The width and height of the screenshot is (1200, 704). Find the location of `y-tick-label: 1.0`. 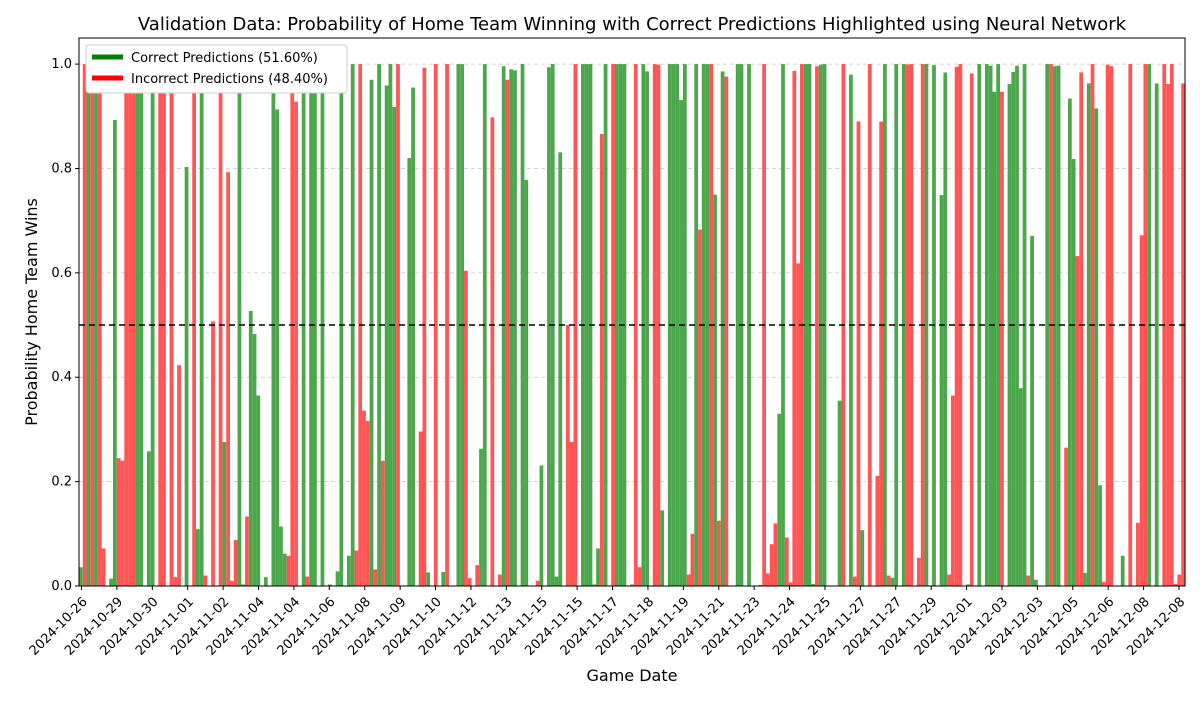

y-tick-label: 1.0 is located at coordinates (61, 64).